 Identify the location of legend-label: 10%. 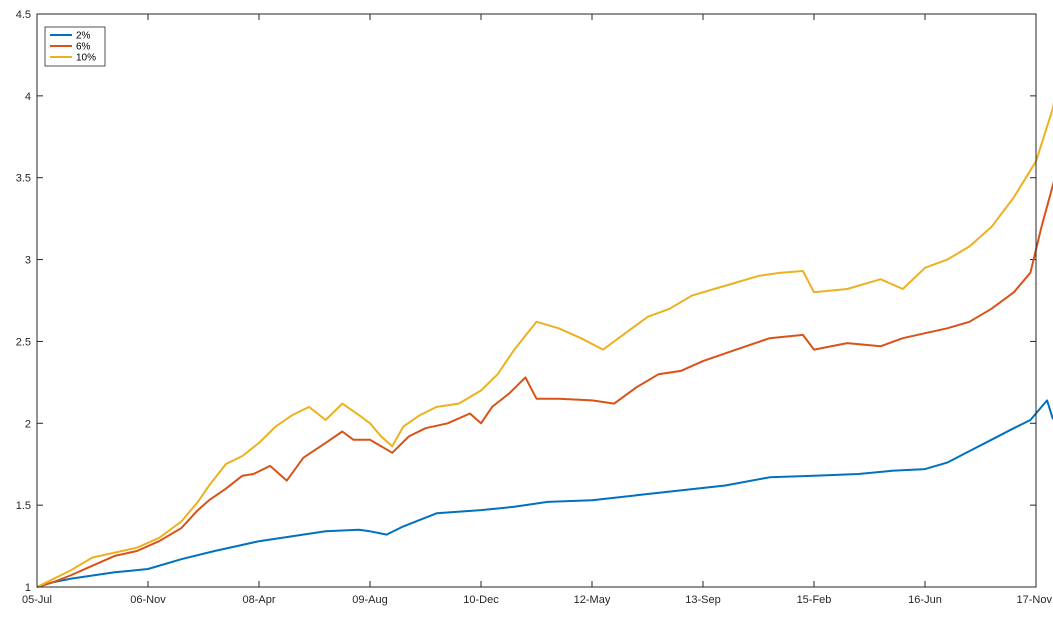
(86, 58).